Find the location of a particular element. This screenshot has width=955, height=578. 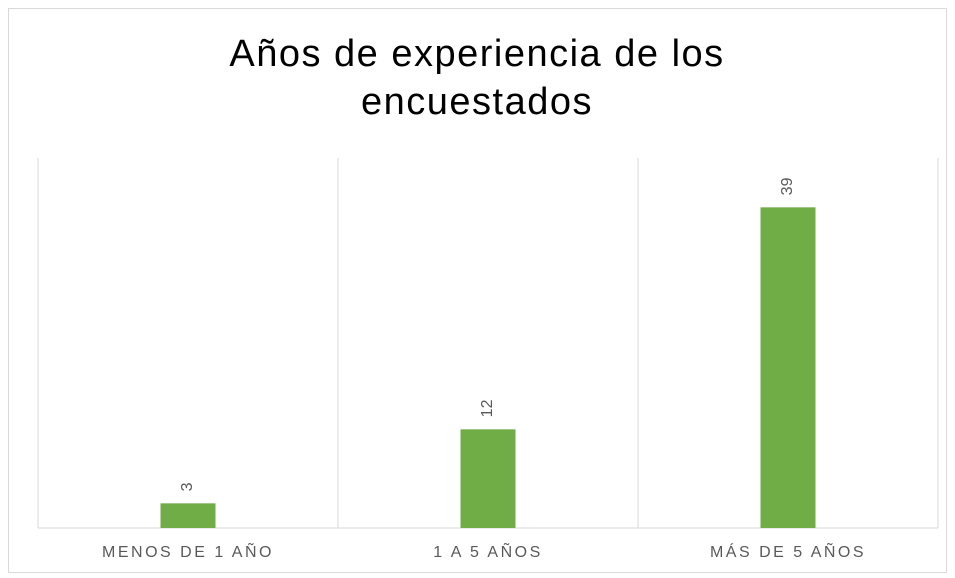

x-tick-label: 1 A 5 AÑOS is located at coordinates (488, 551).